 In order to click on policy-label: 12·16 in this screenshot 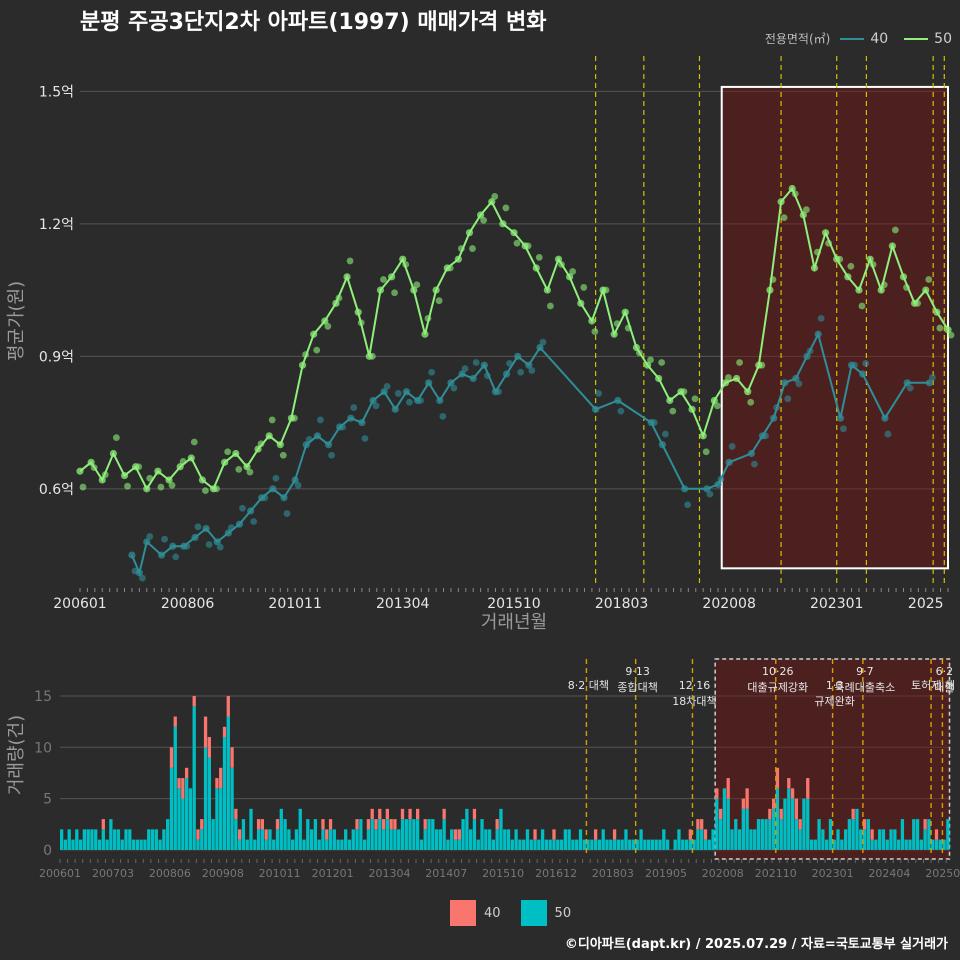, I will do `click(695, 685)`.